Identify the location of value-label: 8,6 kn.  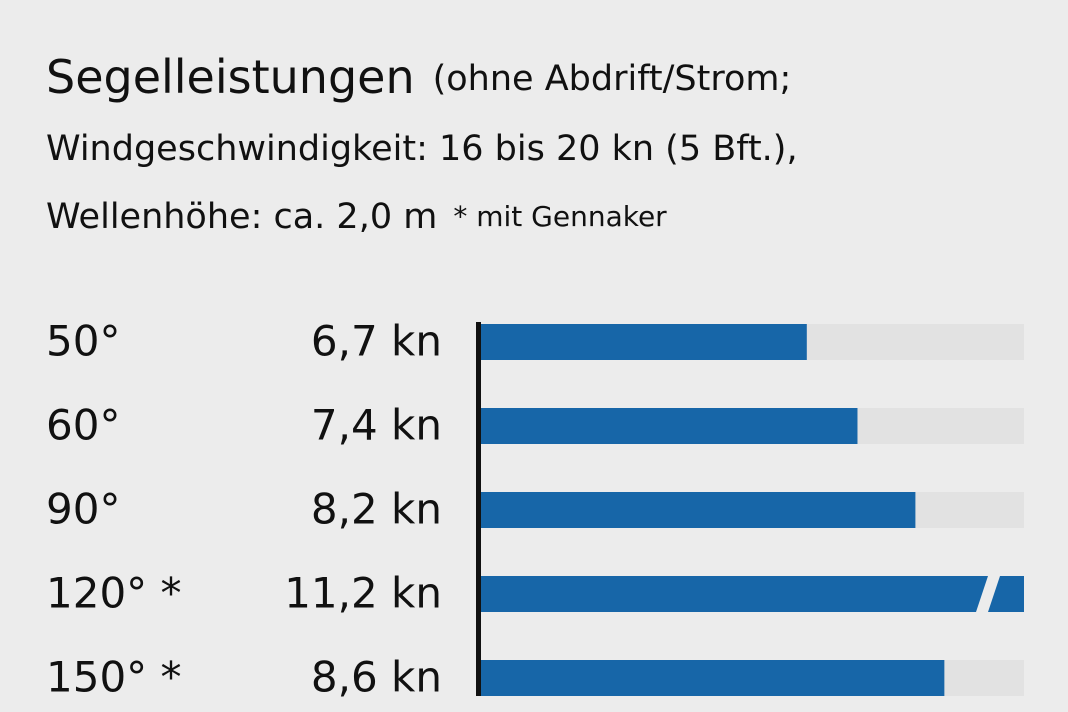
(376, 677).